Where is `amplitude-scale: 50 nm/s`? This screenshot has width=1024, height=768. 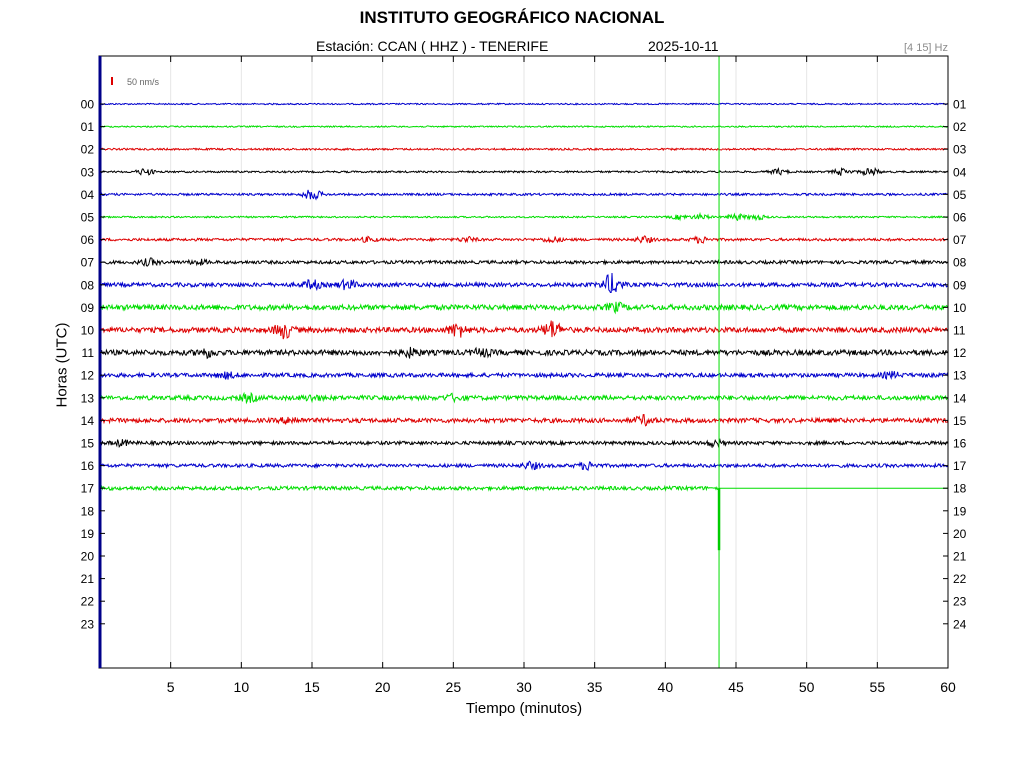 amplitude-scale: 50 nm/s is located at coordinates (135, 82).